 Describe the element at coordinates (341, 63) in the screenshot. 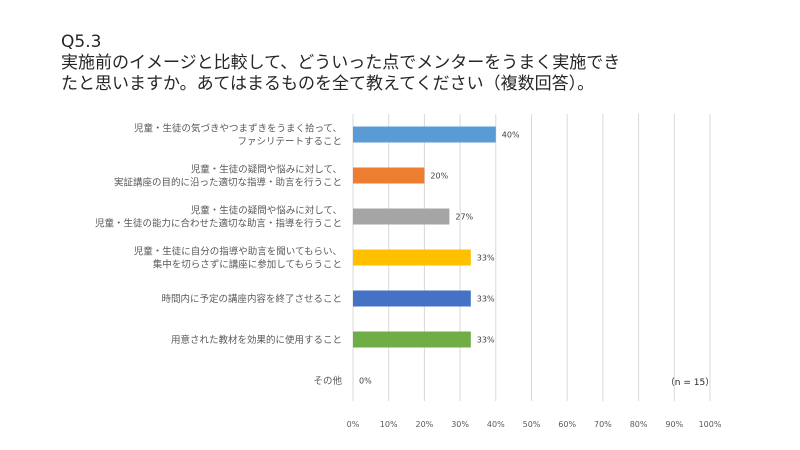

I see `question-title-line-1: 実施前のイメージと比較して、どういった点でメンターをうまく実施でき` at that location.